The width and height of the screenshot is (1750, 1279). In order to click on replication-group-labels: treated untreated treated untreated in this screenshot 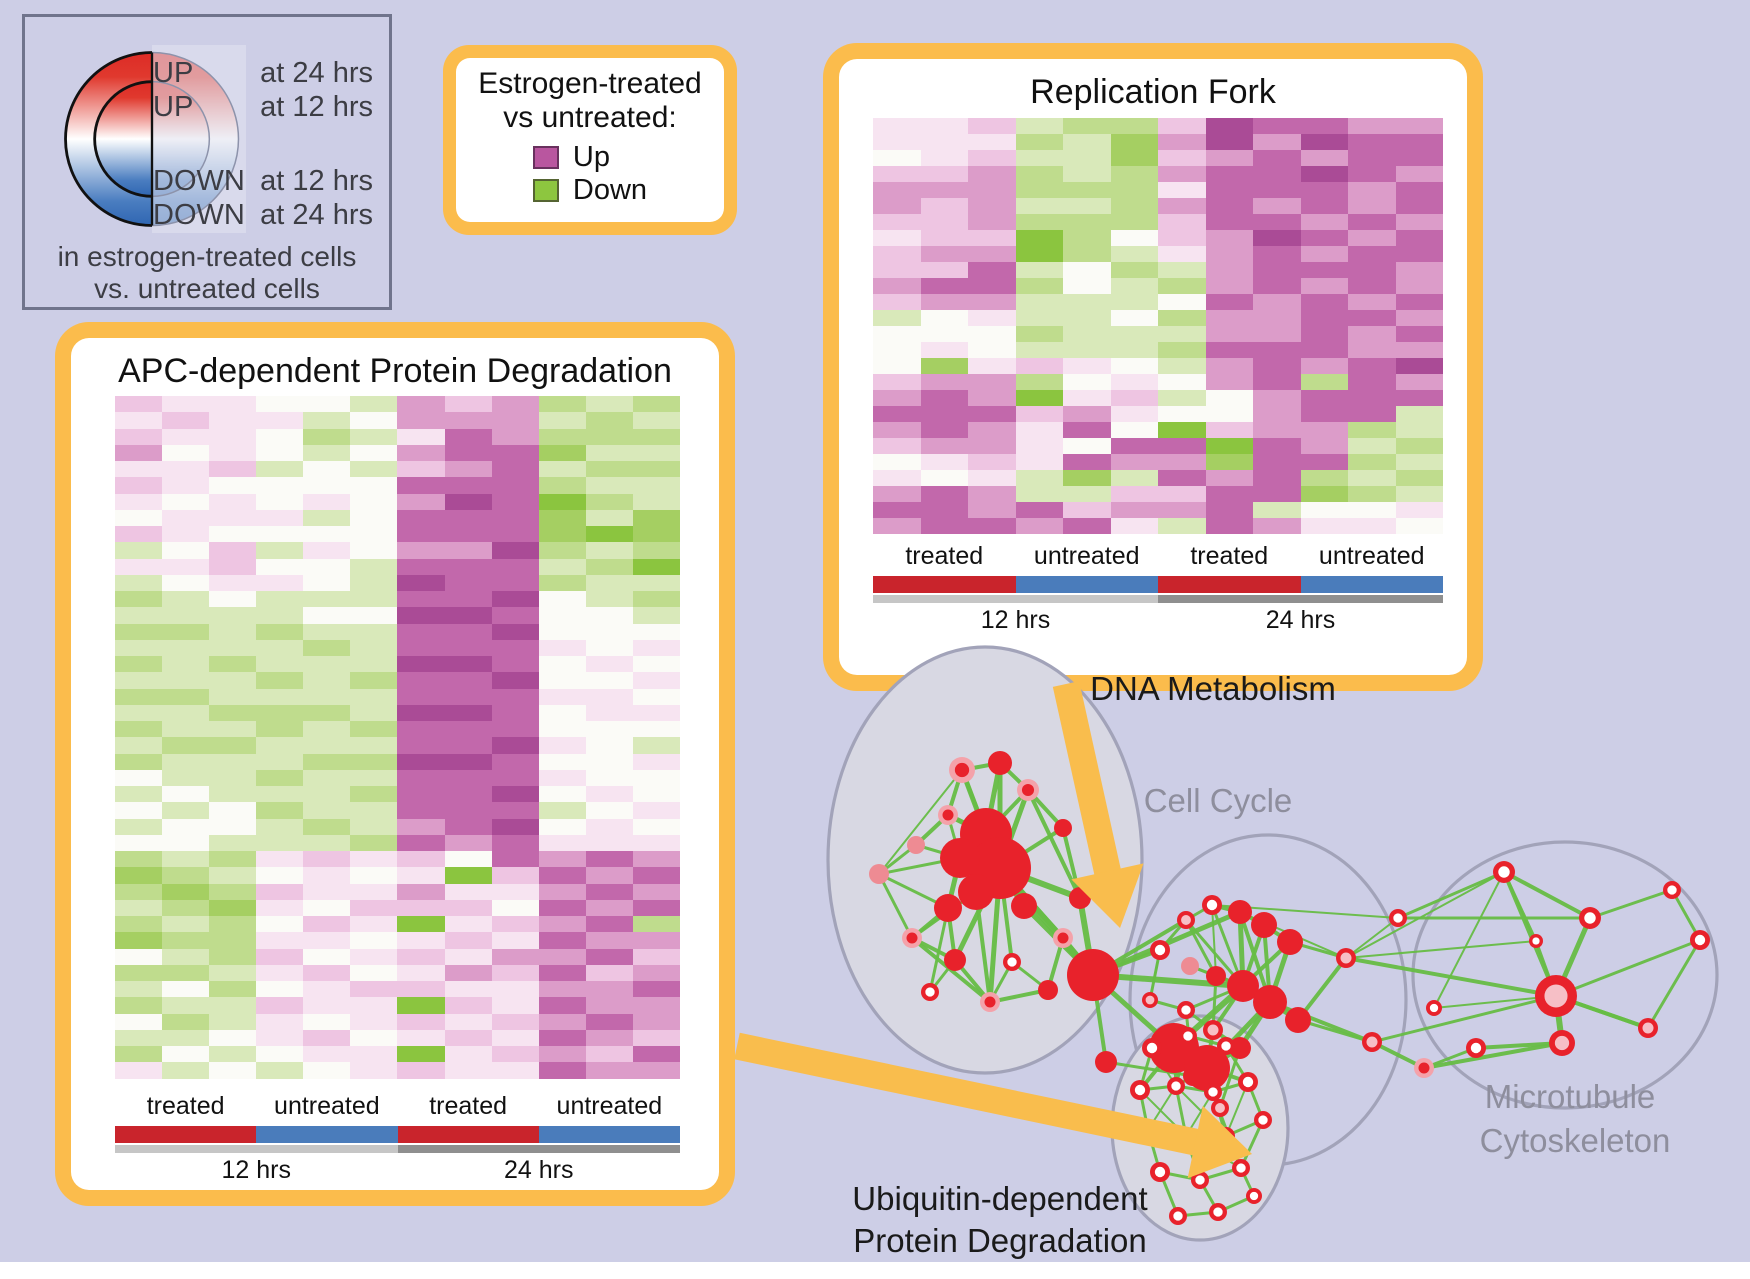, I will do `click(1158, 556)`.